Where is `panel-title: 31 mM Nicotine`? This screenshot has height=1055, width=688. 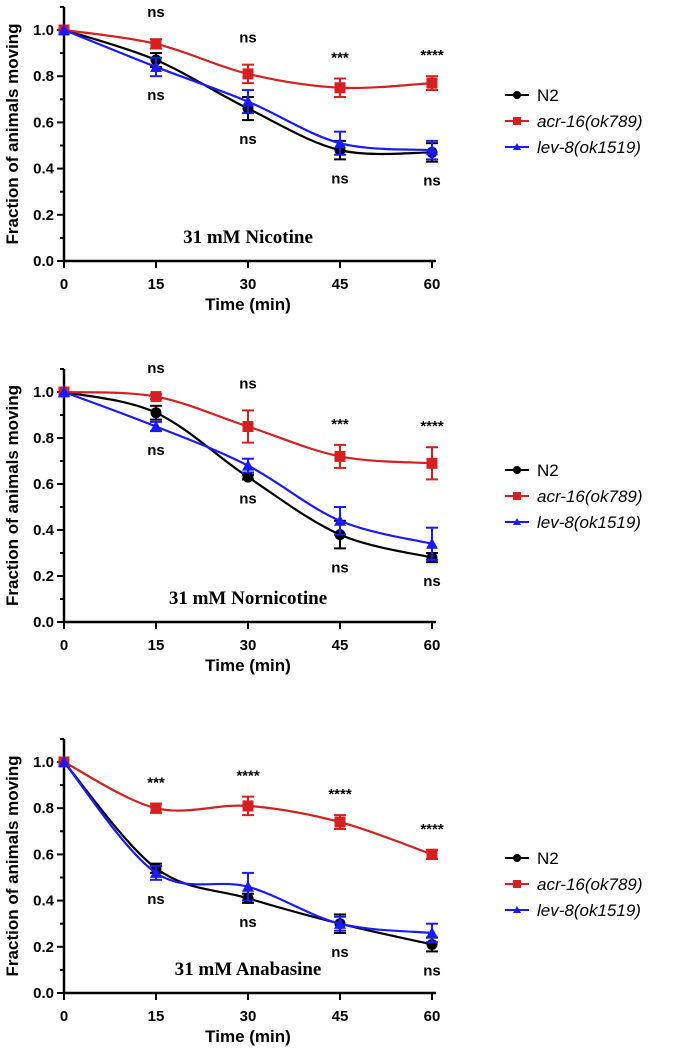
panel-title: 31 mM Nicotine is located at coordinates (248, 237).